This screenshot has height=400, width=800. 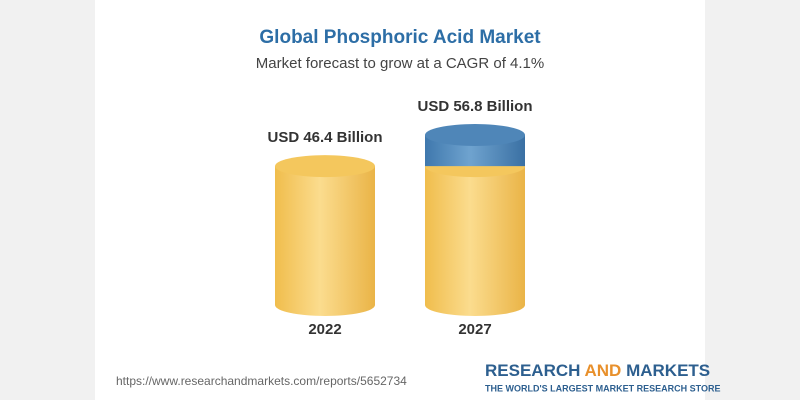 I want to click on value-label: USD 46.4 Billion, so click(x=324, y=137).